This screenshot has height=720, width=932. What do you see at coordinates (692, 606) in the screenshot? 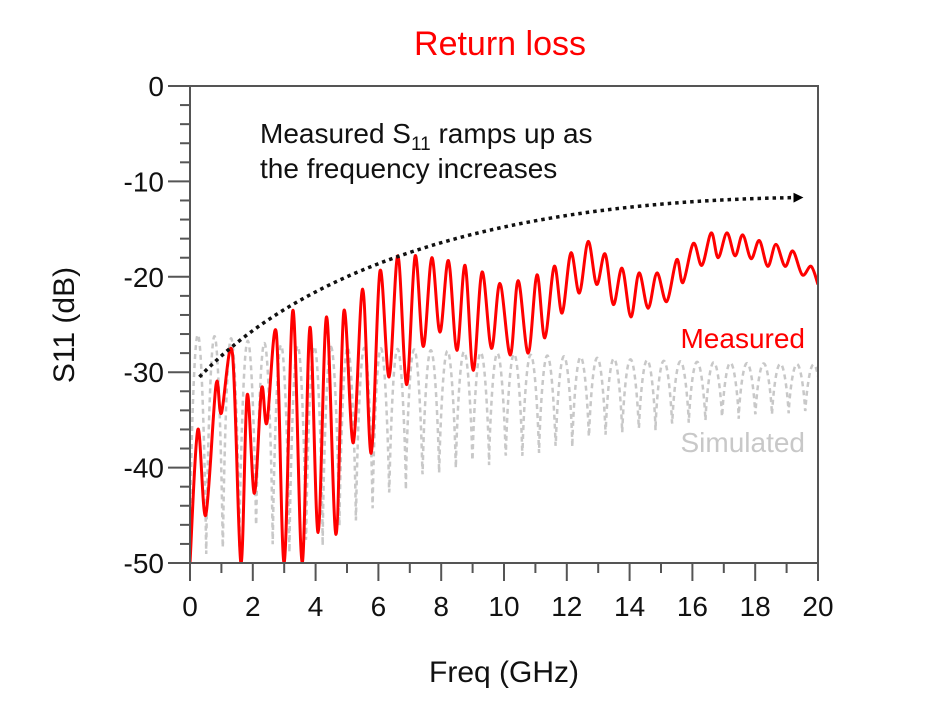
I see `x-tick-label: 16` at bounding box center [692, 606].